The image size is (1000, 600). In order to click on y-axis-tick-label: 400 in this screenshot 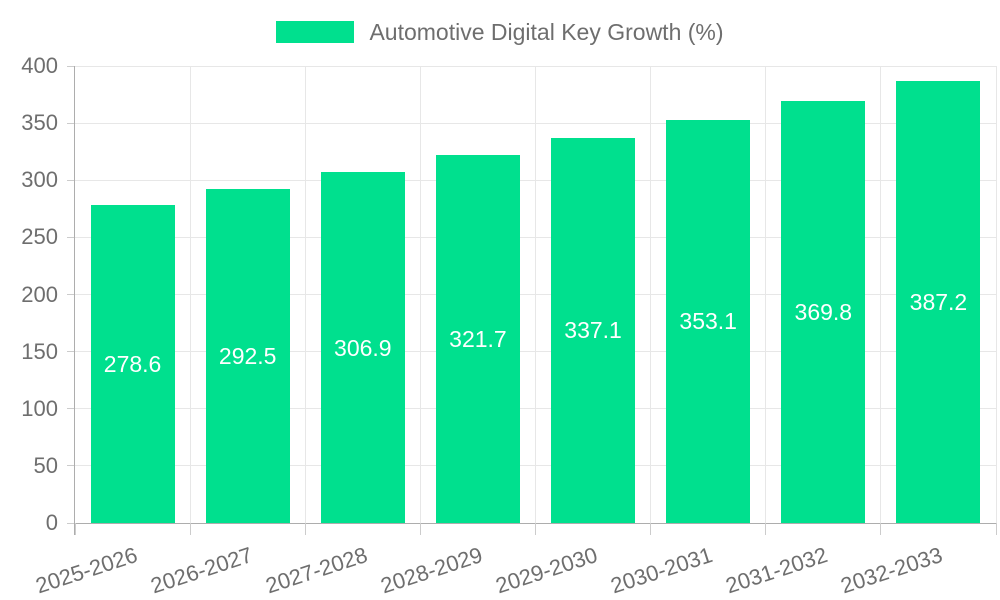, I will do `click(39, 65)`.